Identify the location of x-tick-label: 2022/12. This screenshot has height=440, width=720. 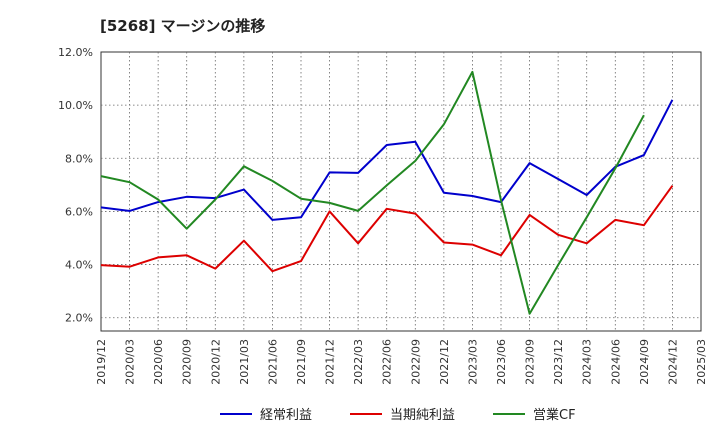
(444, 362).